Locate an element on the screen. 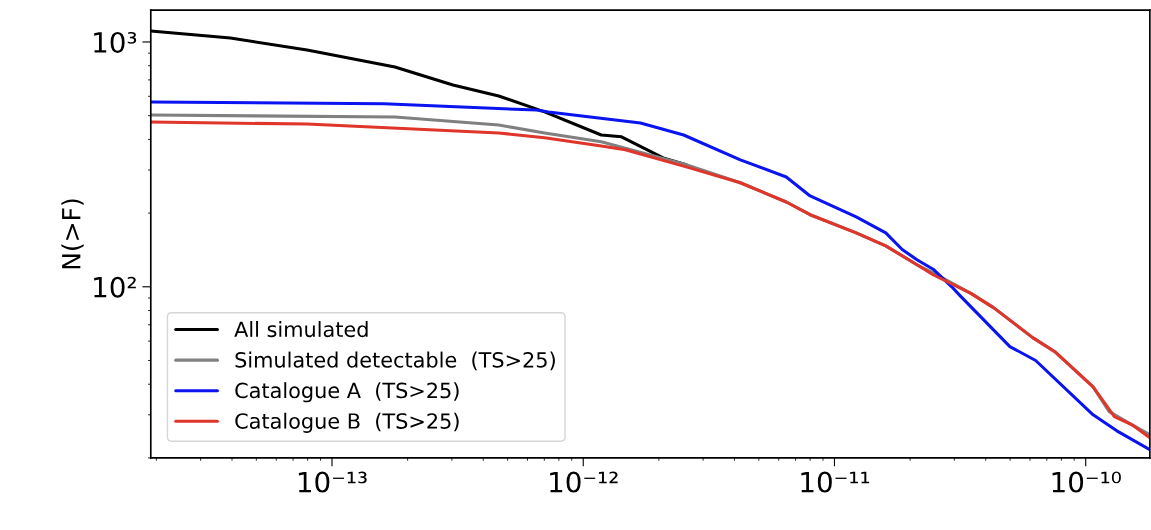 This screenshot has width=1151, height=530. y-axis-title: N(>F) is located at coordinates (72, 234).